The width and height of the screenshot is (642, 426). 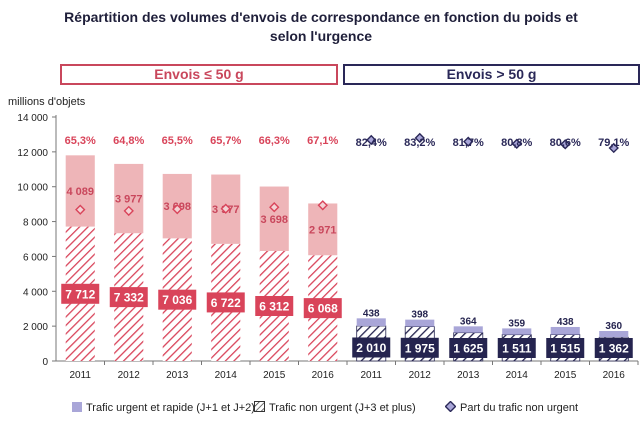 What do you see at coordinates (35, 327) in the screenshot?
I see `y-tick-label: 2 000` at bounding box center [35, 327].